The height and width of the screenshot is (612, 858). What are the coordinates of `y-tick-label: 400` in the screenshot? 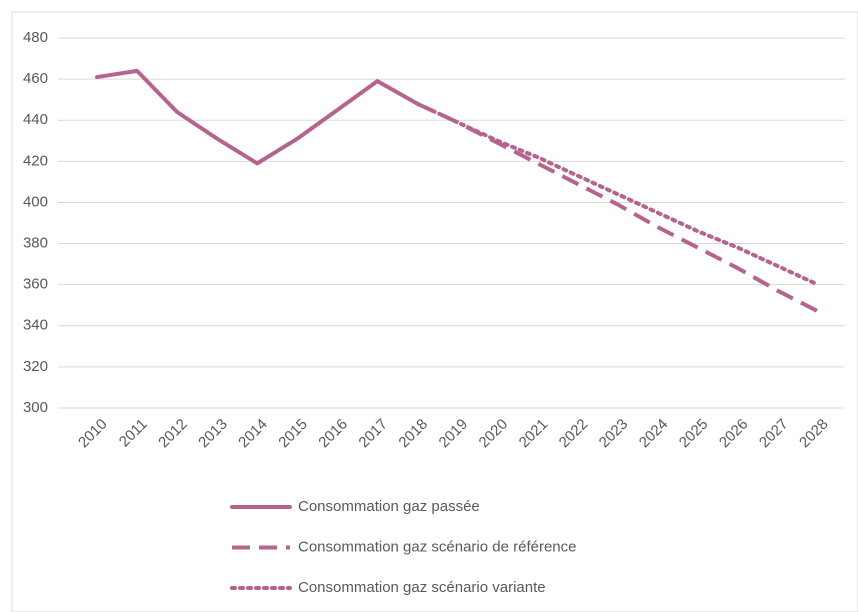 It's located at (35, 201).